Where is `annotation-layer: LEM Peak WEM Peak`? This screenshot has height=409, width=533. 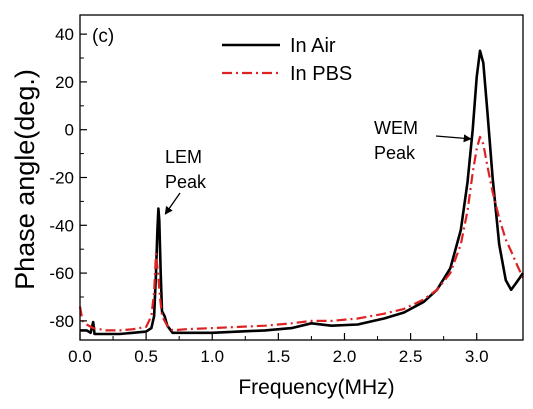 annotation-layer: LEM Peak WEM Peak is located at coordinates (318, 166).